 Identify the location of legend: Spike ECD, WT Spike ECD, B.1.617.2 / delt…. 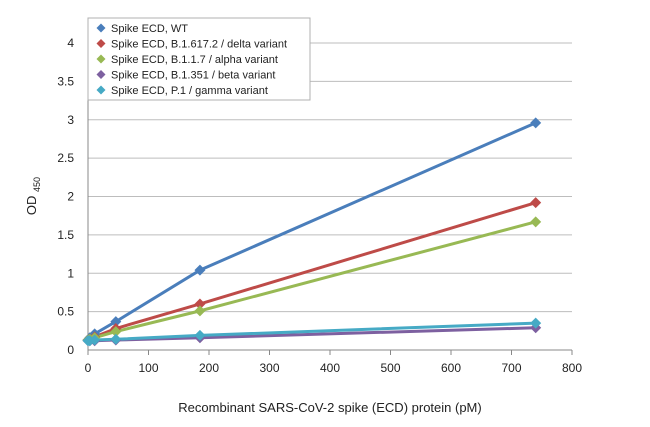
(199, 59).